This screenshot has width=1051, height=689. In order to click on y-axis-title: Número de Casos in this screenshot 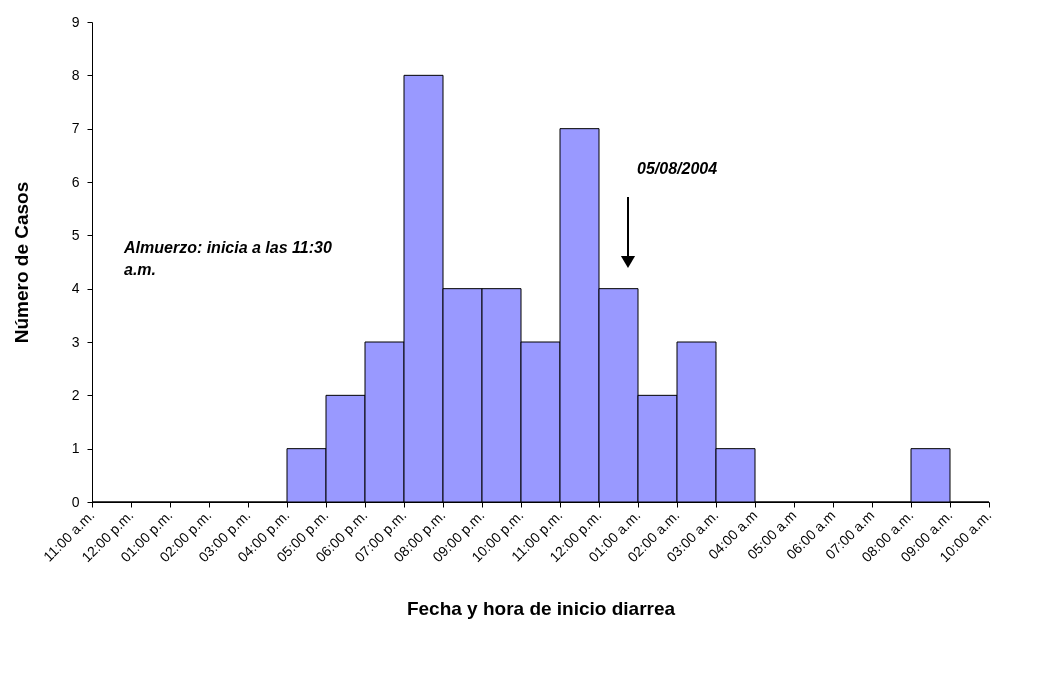, I will do `click(21, 262)`.